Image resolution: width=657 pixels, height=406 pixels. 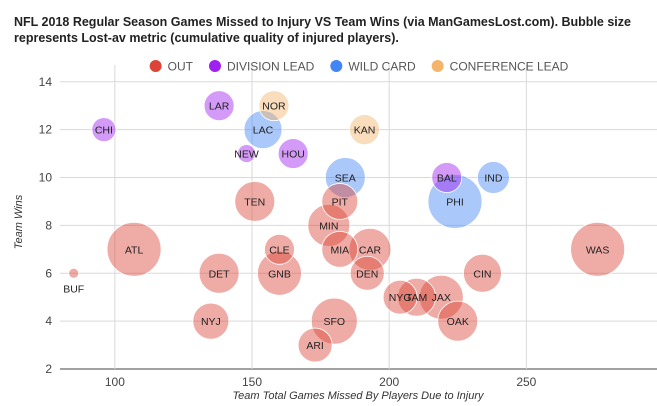 I want to click on bubble-label: GNB, so click(x=279, y=274).